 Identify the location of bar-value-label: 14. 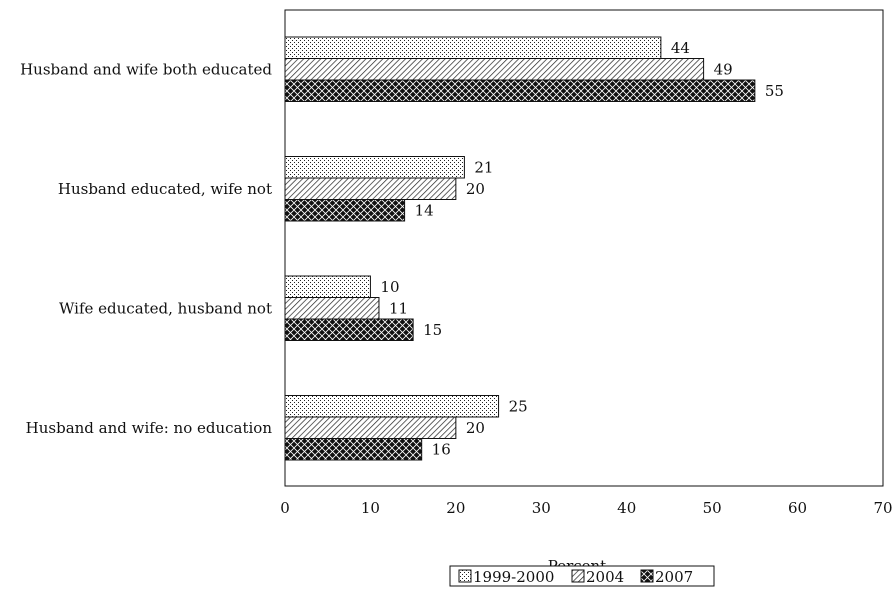
(424, 210).